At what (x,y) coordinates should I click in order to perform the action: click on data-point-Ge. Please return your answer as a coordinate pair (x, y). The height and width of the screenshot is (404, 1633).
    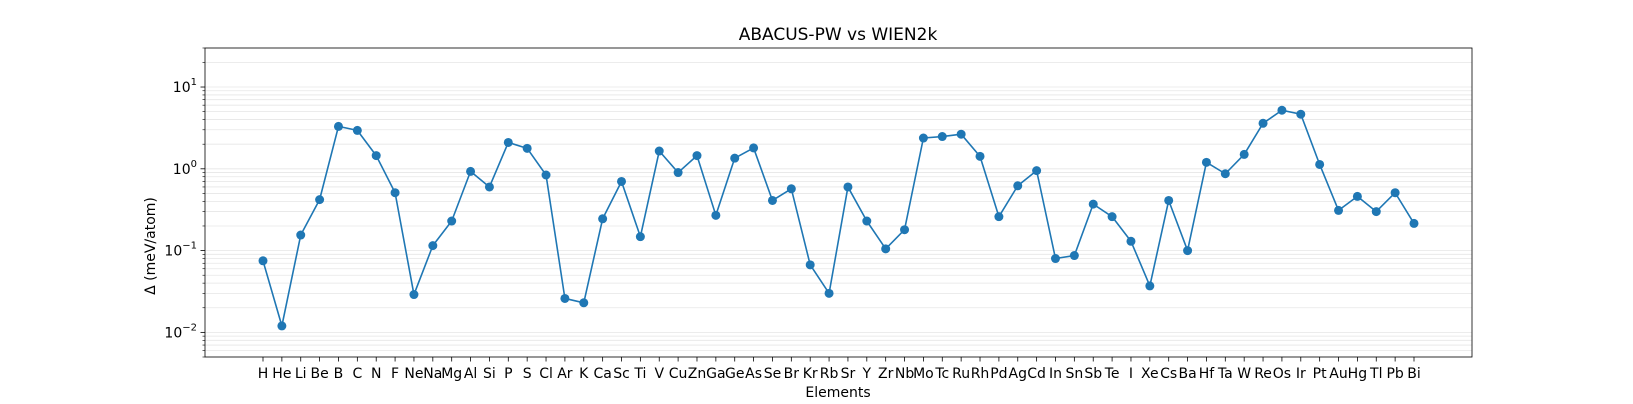
    Looking at the image, I should click on (735, 158).